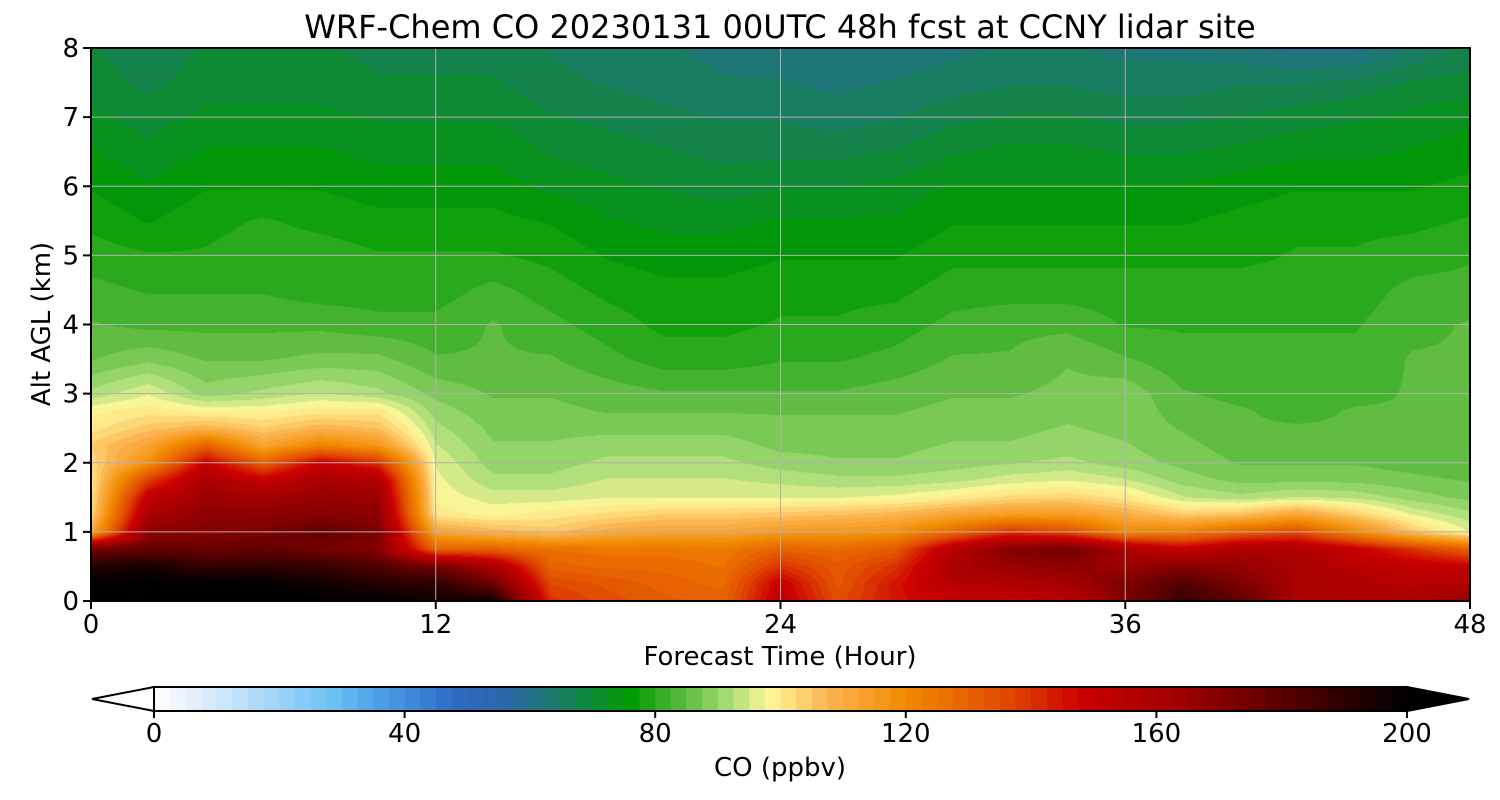  I want to click on y-tick-label: 8, so click(70, 49).